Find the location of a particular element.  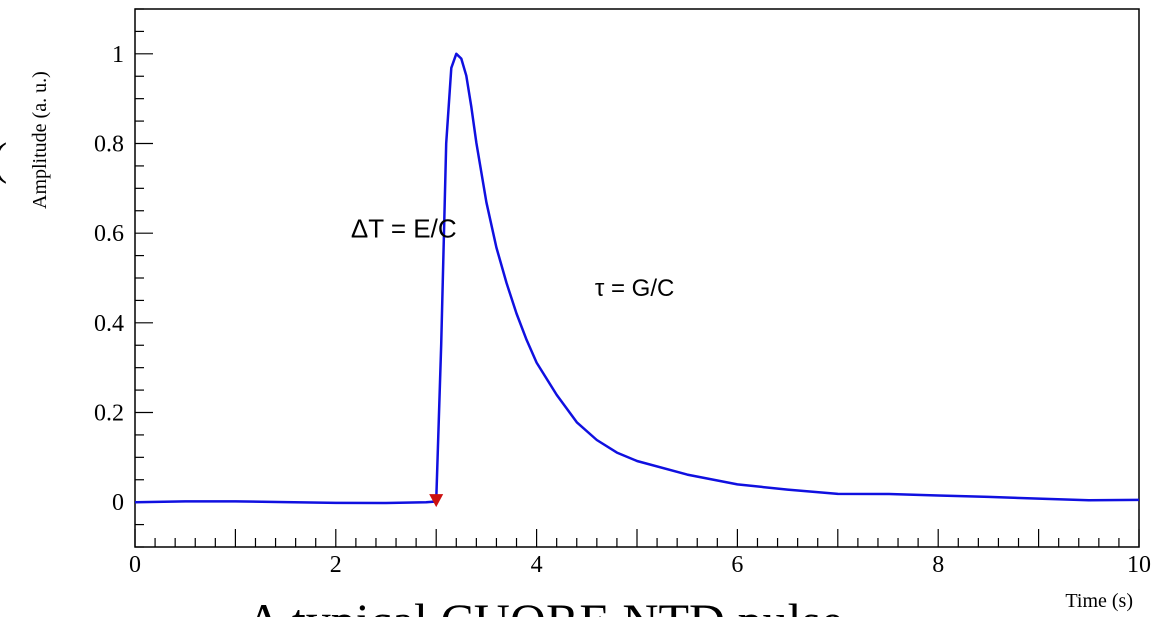

x-tick-label: 2 is located at coordinates (336, 565).